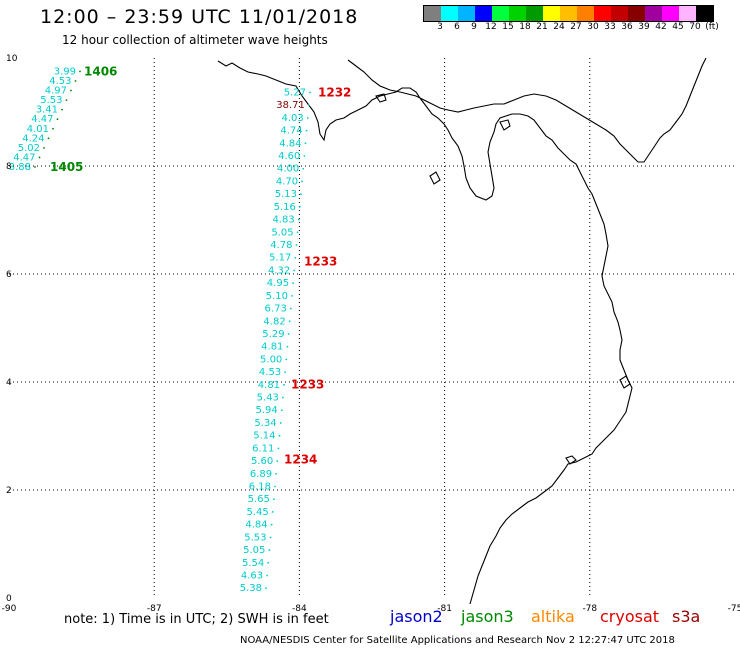 The width and height of the screenshot is (740, 650). What do you see at coordinates (734, 609) in the screenshot?
I see `x-tick-label: -75` at bounding box center [734, 609].